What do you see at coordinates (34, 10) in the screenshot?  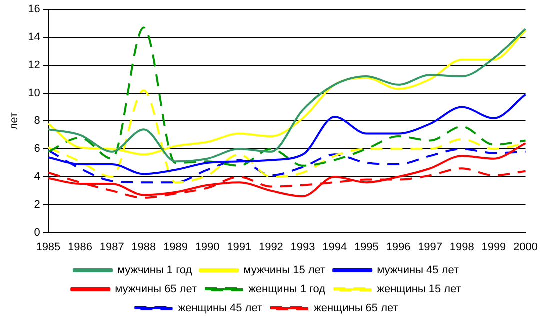 I see `y-tick-label: 16` at bounding box center [34, 10].